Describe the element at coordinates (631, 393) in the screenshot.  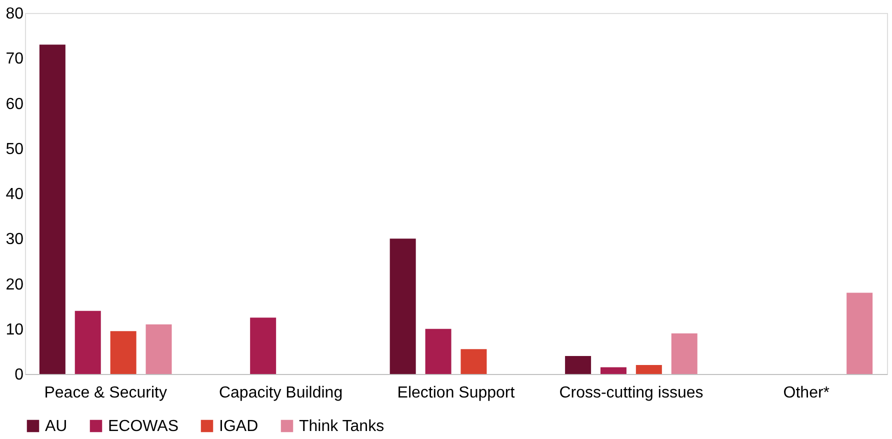
I see `x-tick-label: Cross-cutting issues` at that location.